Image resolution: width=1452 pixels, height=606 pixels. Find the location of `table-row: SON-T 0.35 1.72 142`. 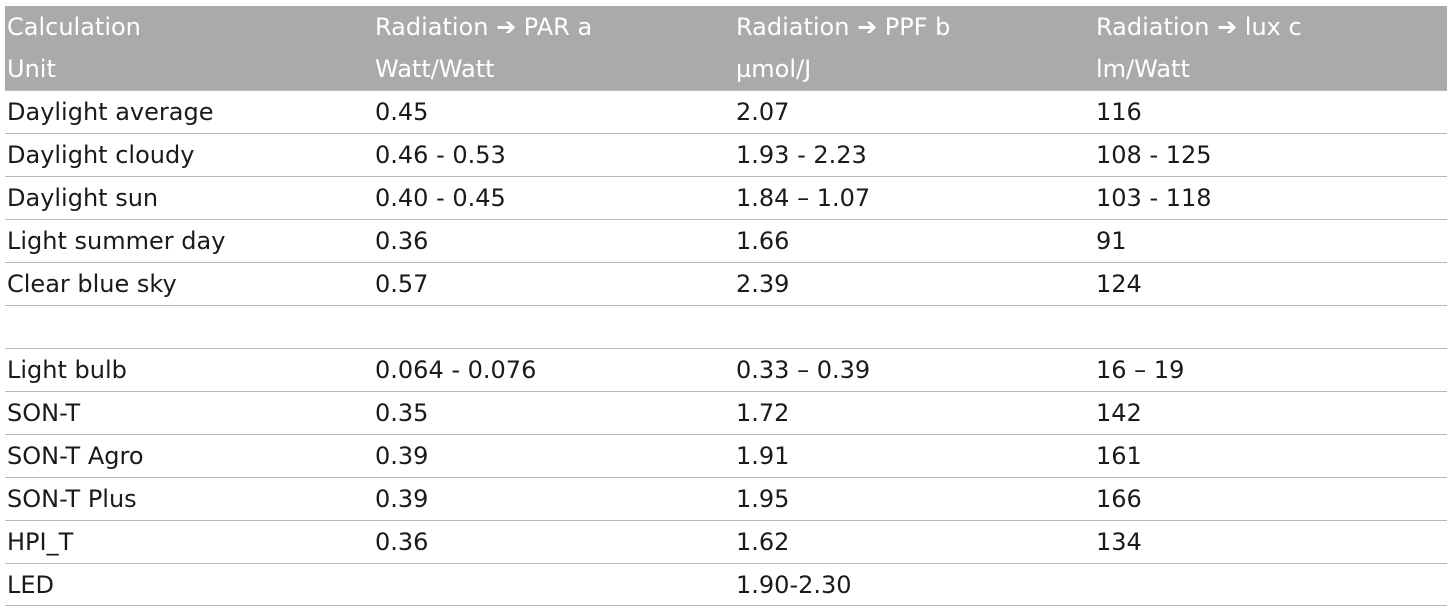

table-row: SON-T 0.35 1.72 142 is located at coordinates (726, 412).